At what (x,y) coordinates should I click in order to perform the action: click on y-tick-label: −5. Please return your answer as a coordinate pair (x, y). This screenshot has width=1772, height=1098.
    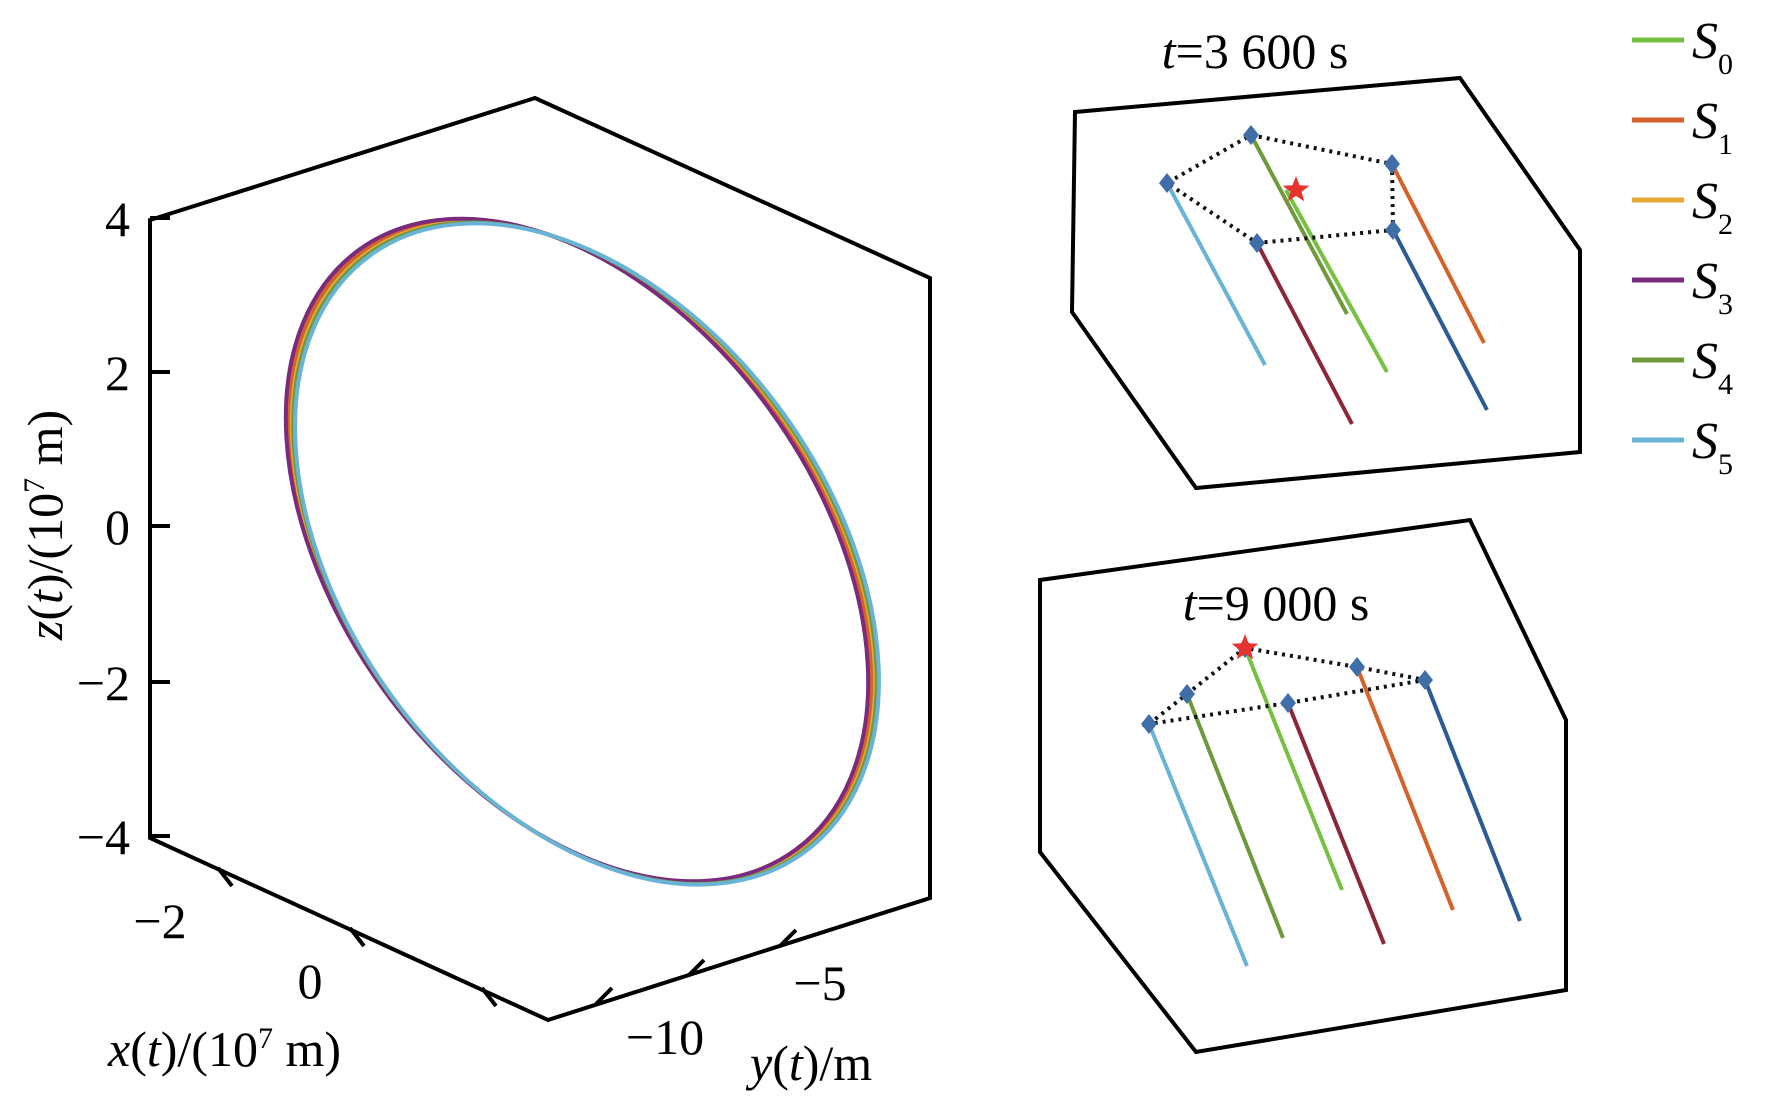
    Looking at the image, I should click on (819, 983).